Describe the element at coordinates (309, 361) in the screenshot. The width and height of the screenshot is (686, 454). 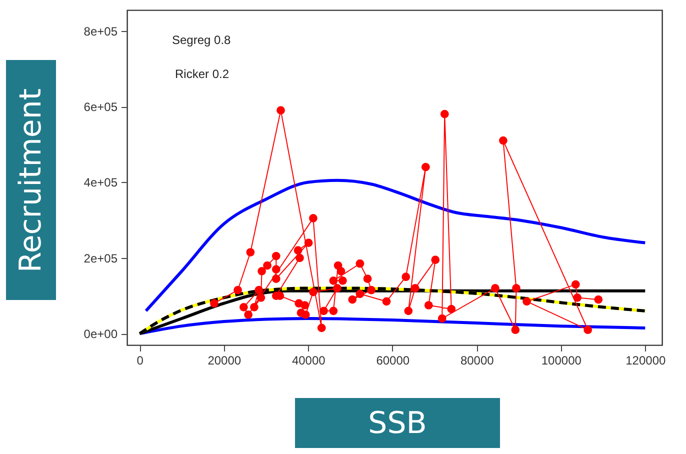
I see `x-tick-label: 40000` at that location.